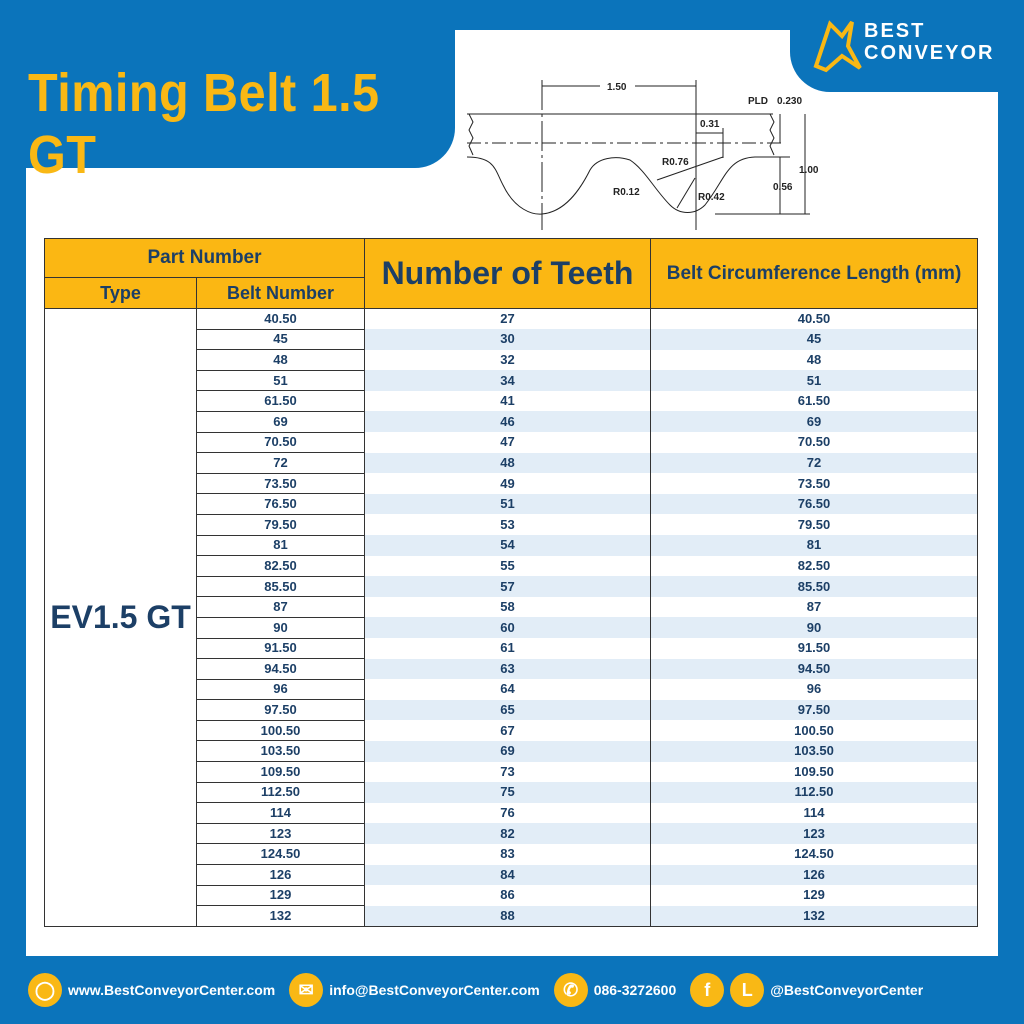  What do you see at coordinates (507, 730) in the screenshot?
I see `teeth-cell: 67` at bounding box center [507, 730].